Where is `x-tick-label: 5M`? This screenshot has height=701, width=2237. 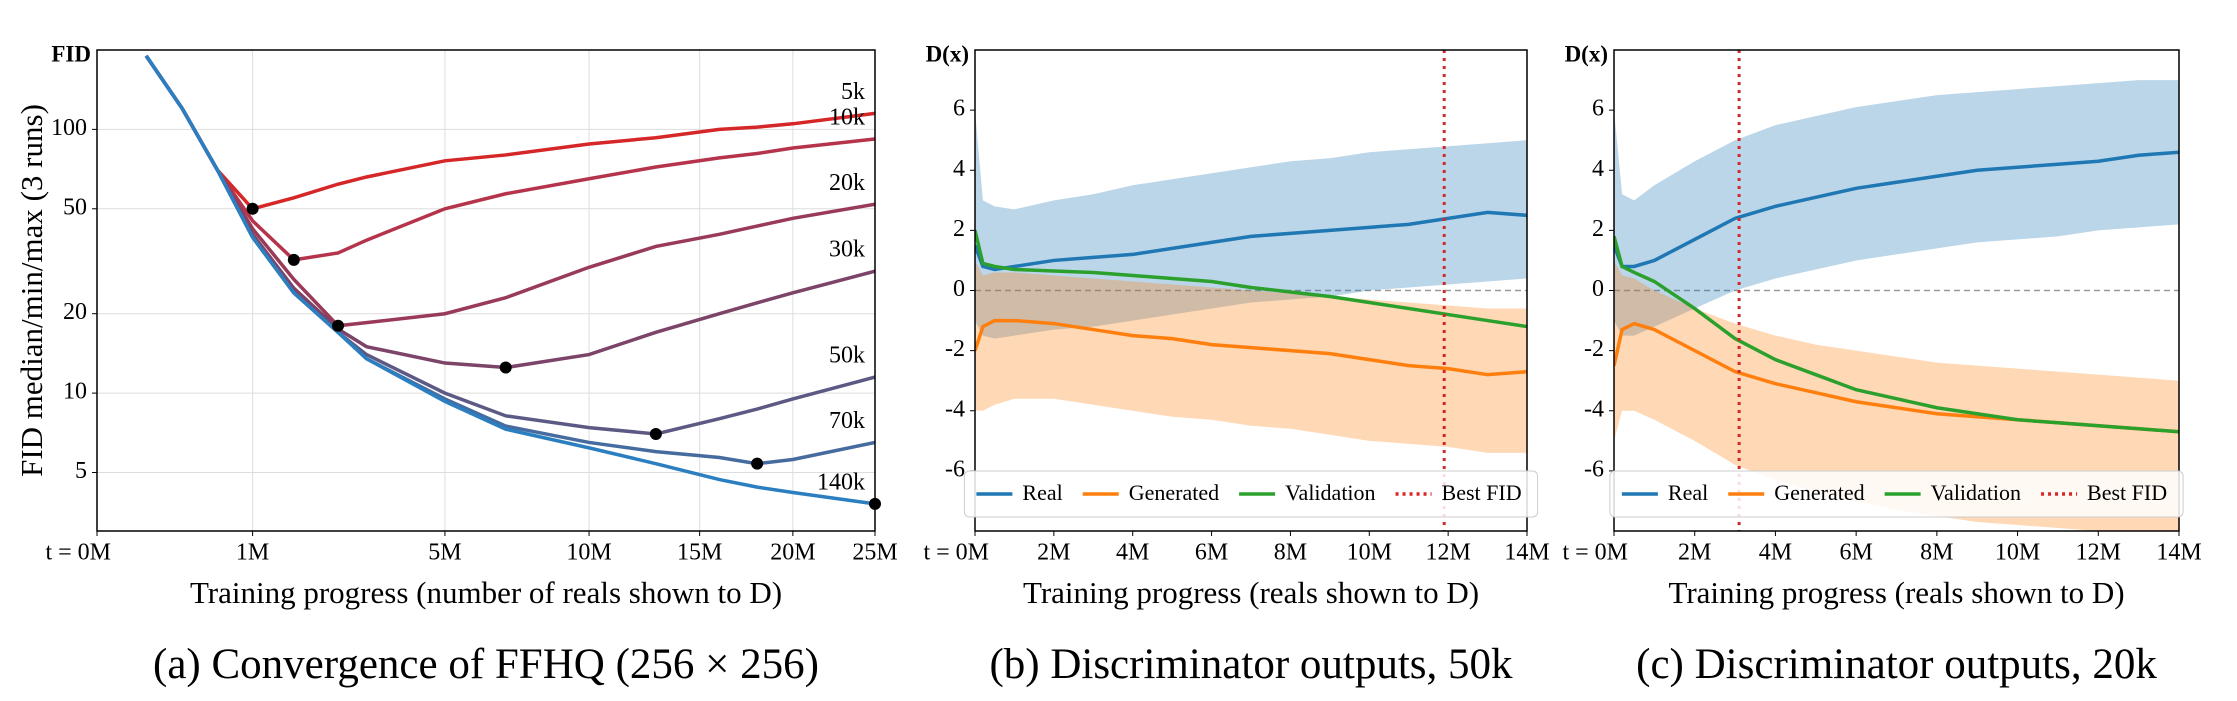 x-tick-label: 5M is located at coordinates (444, 553).